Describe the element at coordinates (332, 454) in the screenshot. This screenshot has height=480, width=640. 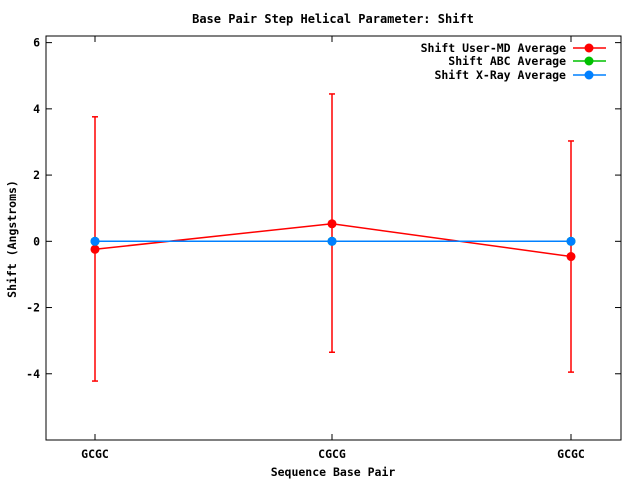
I see `x-tick-label: CGCG` at that location.